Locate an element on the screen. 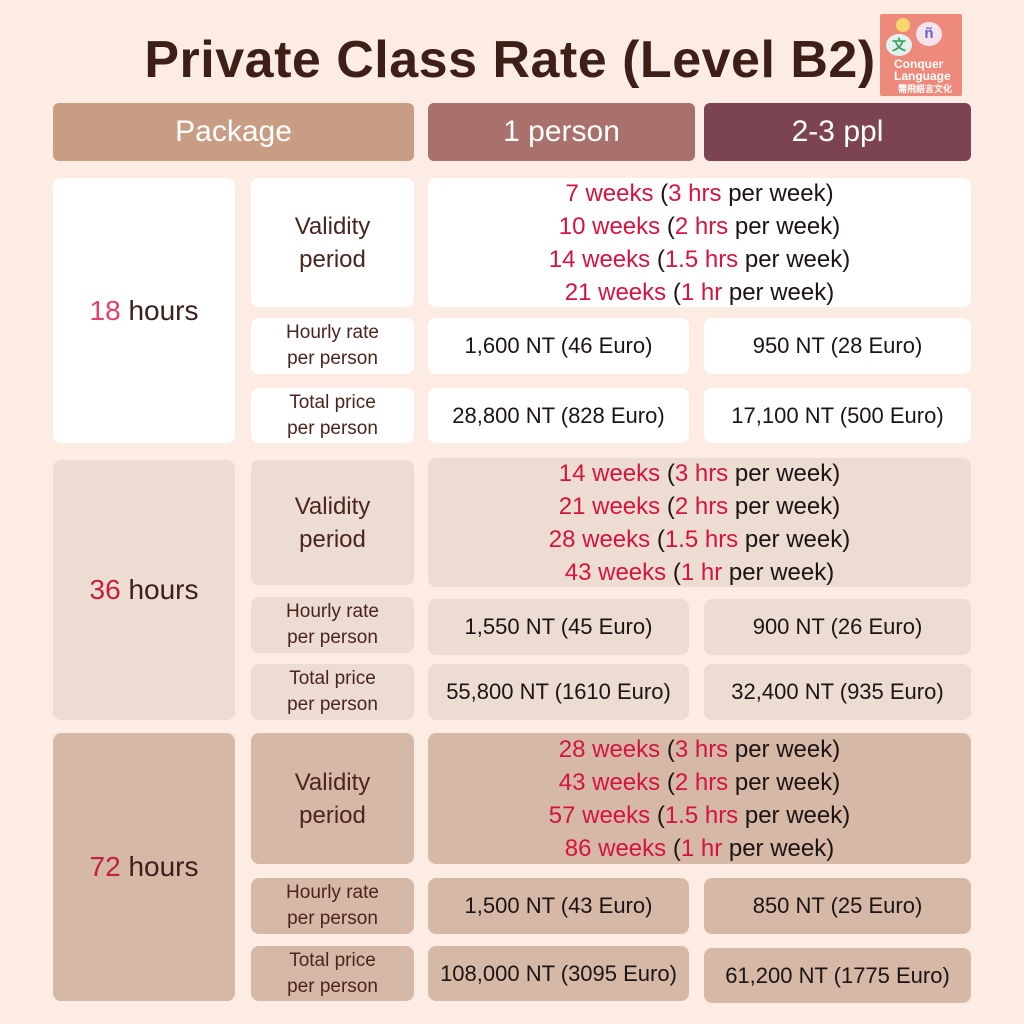 The height and width of the screenshot is (1024, 1024). logo-brand: Conquer Language is located at coordinates (928, 70).